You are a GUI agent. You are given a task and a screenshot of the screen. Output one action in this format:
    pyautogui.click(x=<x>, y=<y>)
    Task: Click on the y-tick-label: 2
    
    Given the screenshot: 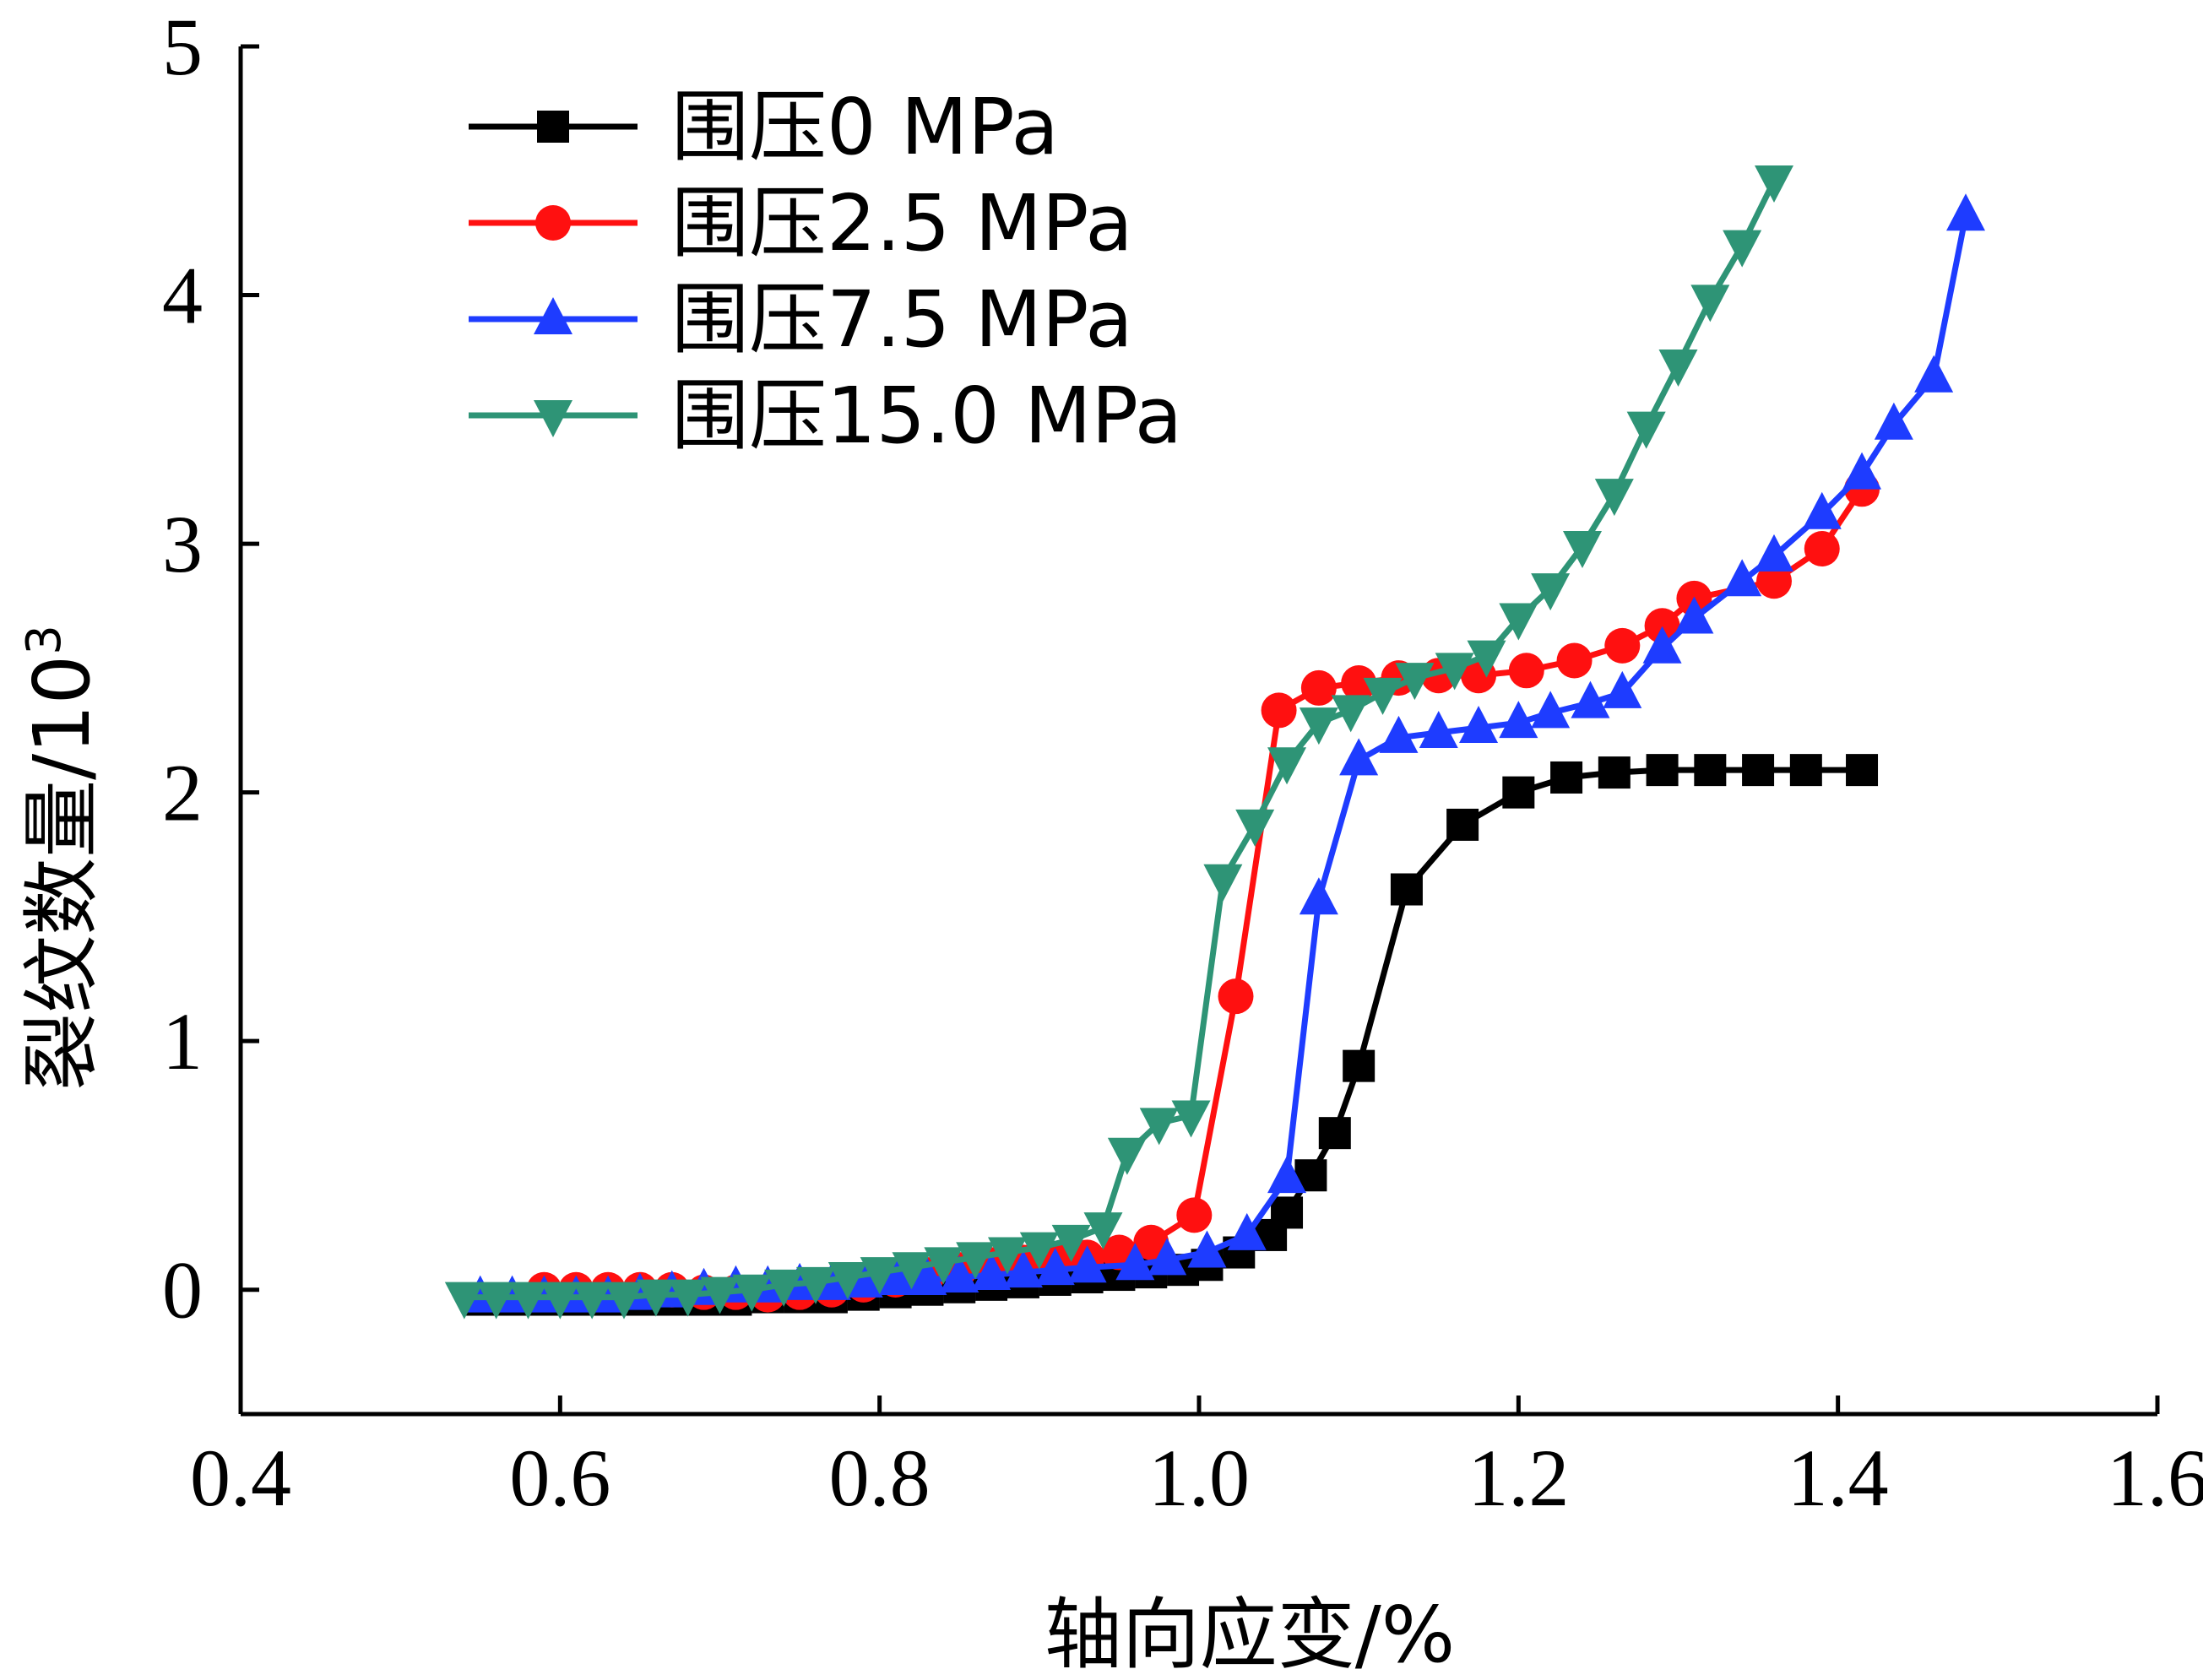 What is the action you would take?
    pyautogui.click(x=182, y=793)
    